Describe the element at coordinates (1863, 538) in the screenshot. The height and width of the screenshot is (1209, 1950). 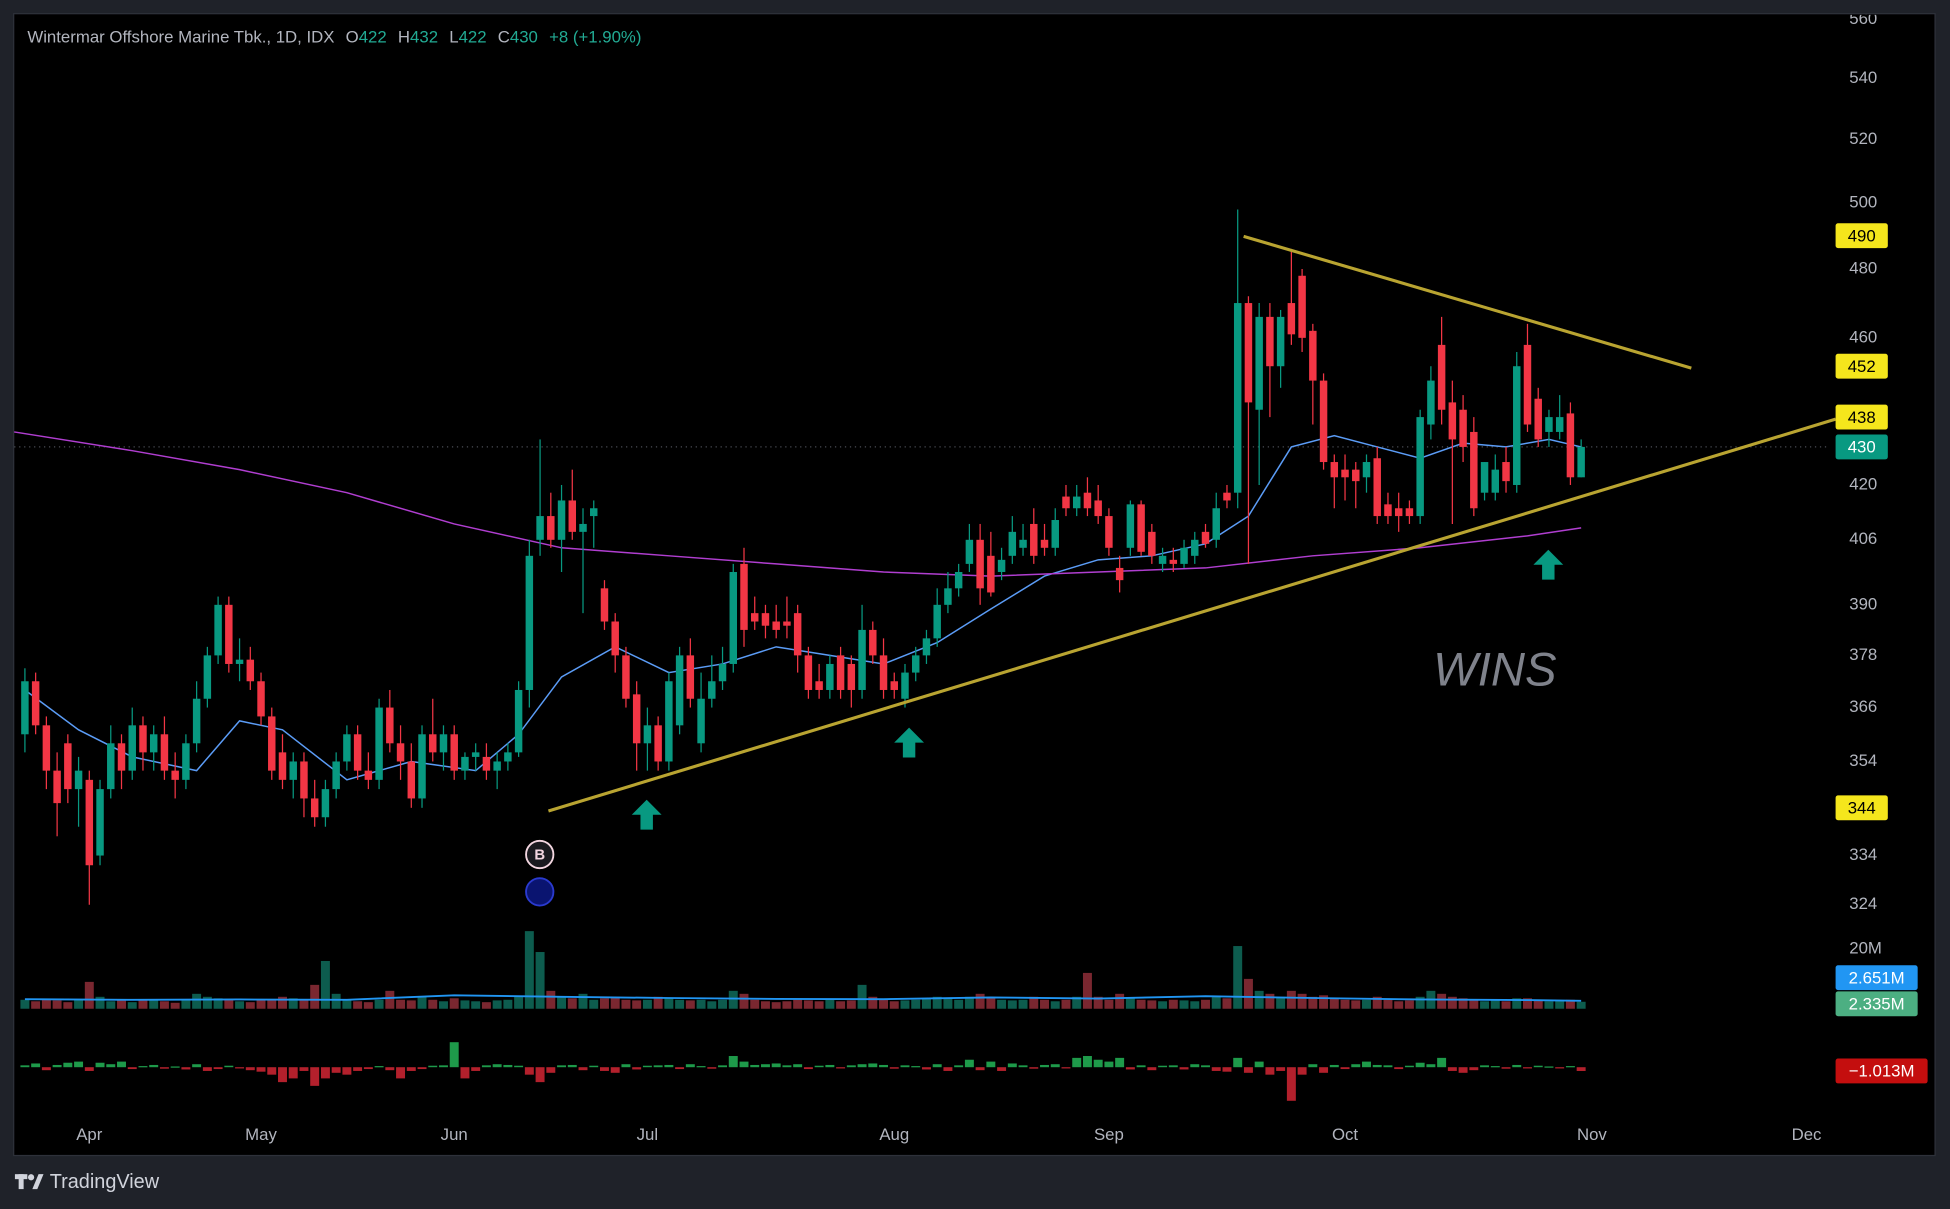
I see `y-tick-label: 406` at that location.